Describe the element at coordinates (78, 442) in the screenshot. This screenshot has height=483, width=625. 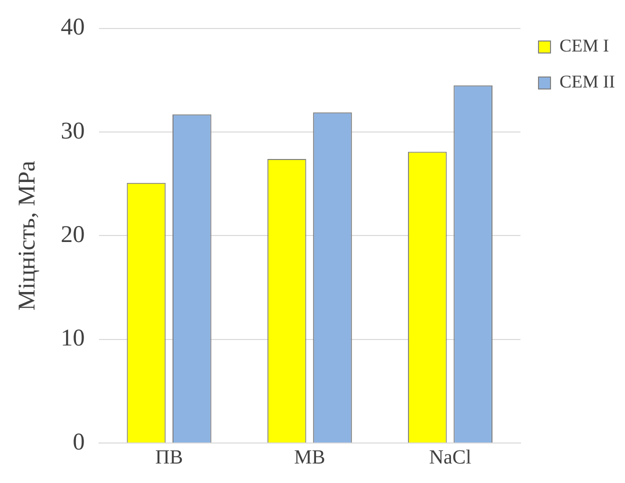
I see `y-tick-label: 0` at that location.